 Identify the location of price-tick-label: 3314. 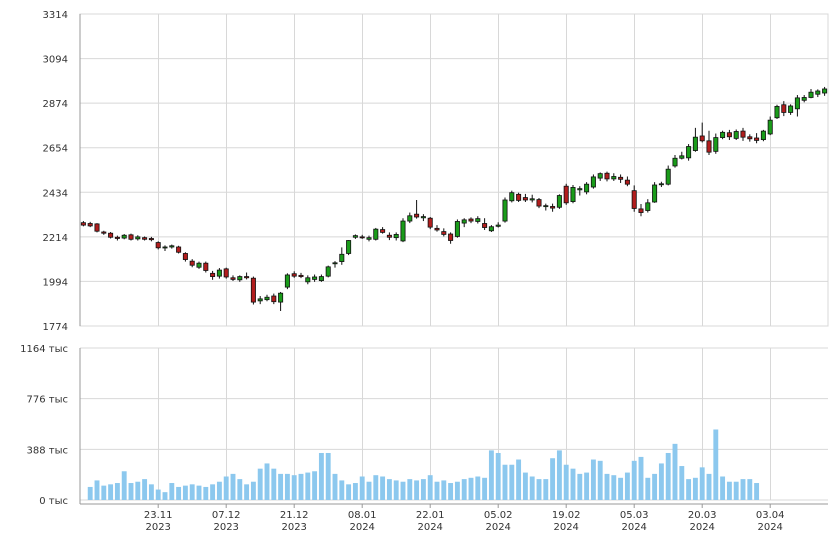
(55, 15).